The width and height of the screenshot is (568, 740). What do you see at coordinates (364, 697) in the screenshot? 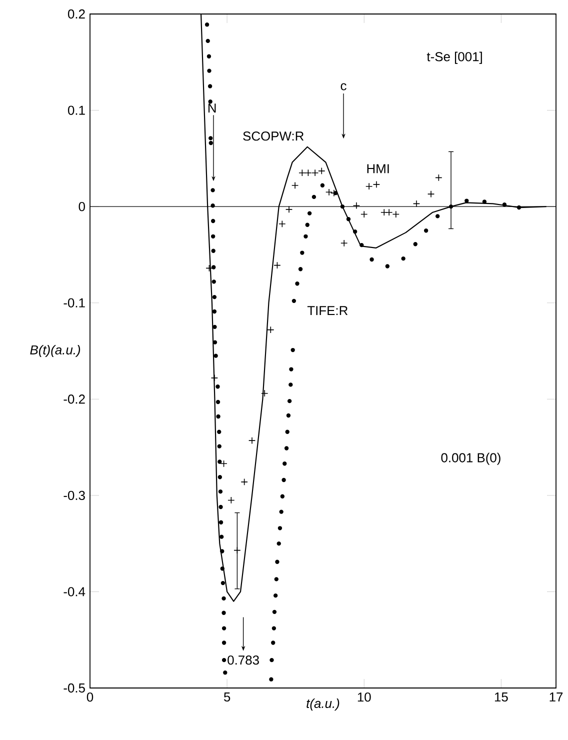
I see `x-tick-label: 10` at bounding box center [364, 697].